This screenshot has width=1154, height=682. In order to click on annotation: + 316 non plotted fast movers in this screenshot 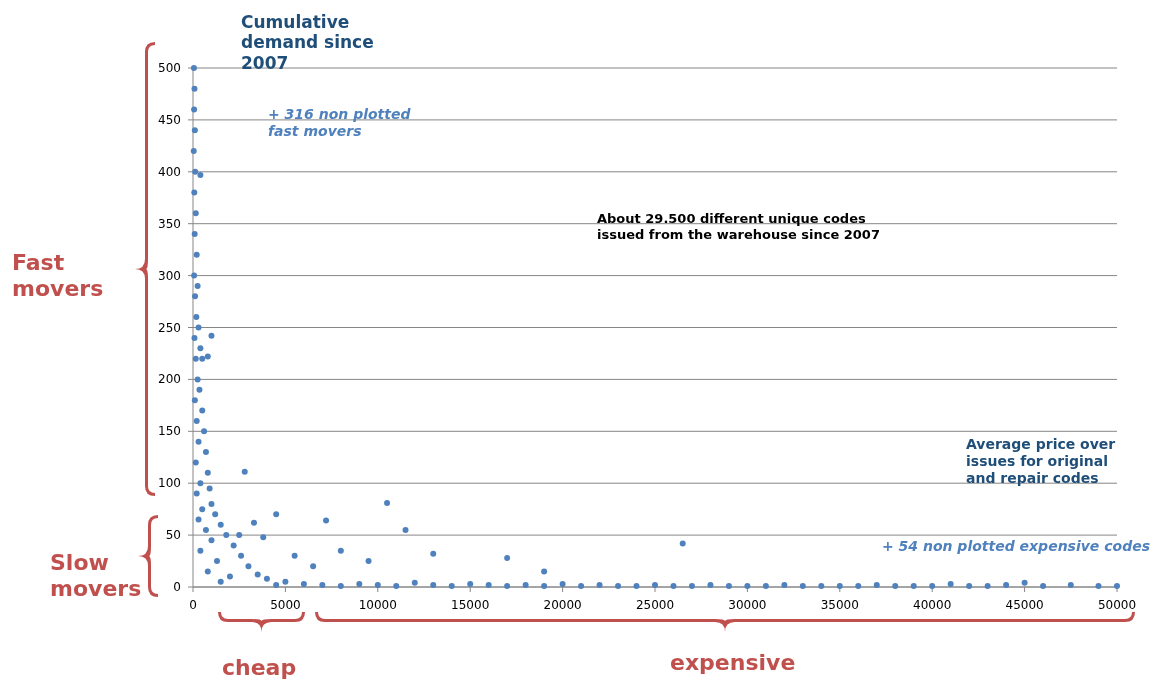, I will do `click(340, 122)`.